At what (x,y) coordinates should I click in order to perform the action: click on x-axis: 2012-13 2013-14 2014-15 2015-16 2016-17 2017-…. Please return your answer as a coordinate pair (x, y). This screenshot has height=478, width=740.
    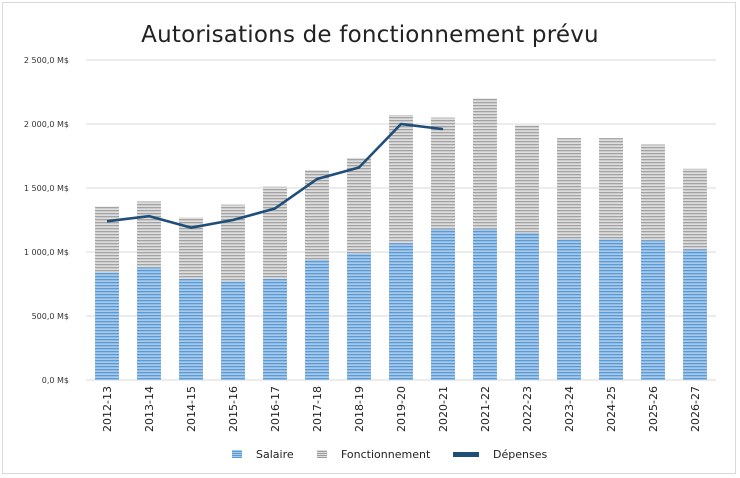
    Looking at the image, I should click on (401, 409).